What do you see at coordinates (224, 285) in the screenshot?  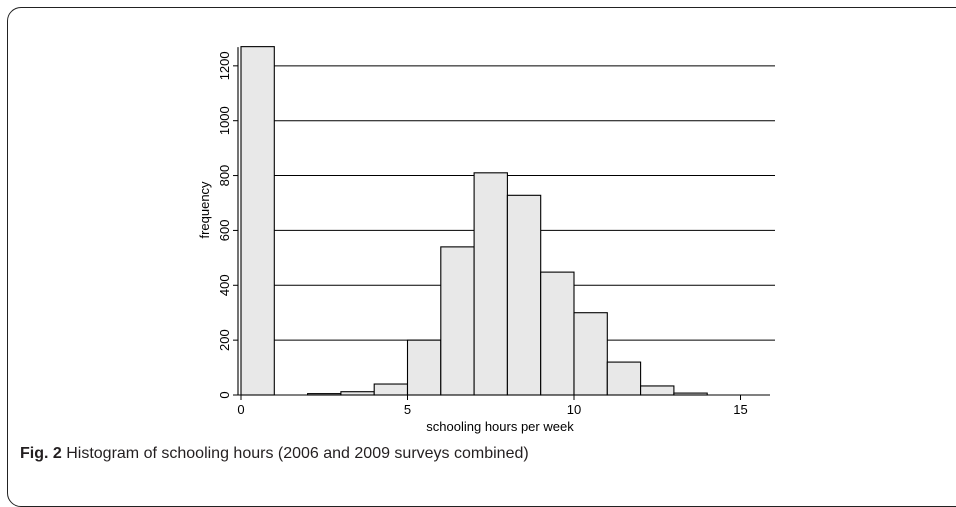 I see `y-tick-label-400: 400` at bounding box center [224, 285].